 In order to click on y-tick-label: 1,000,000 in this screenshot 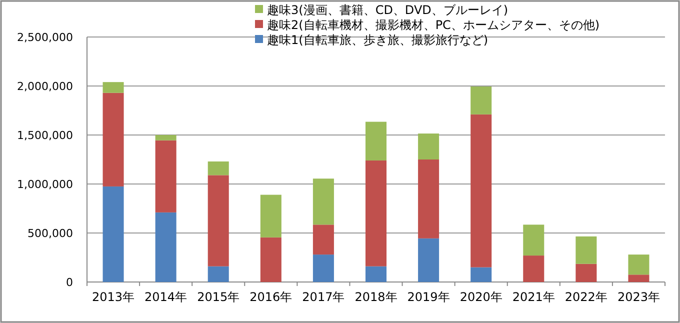, I will do `click(45, 184)`.